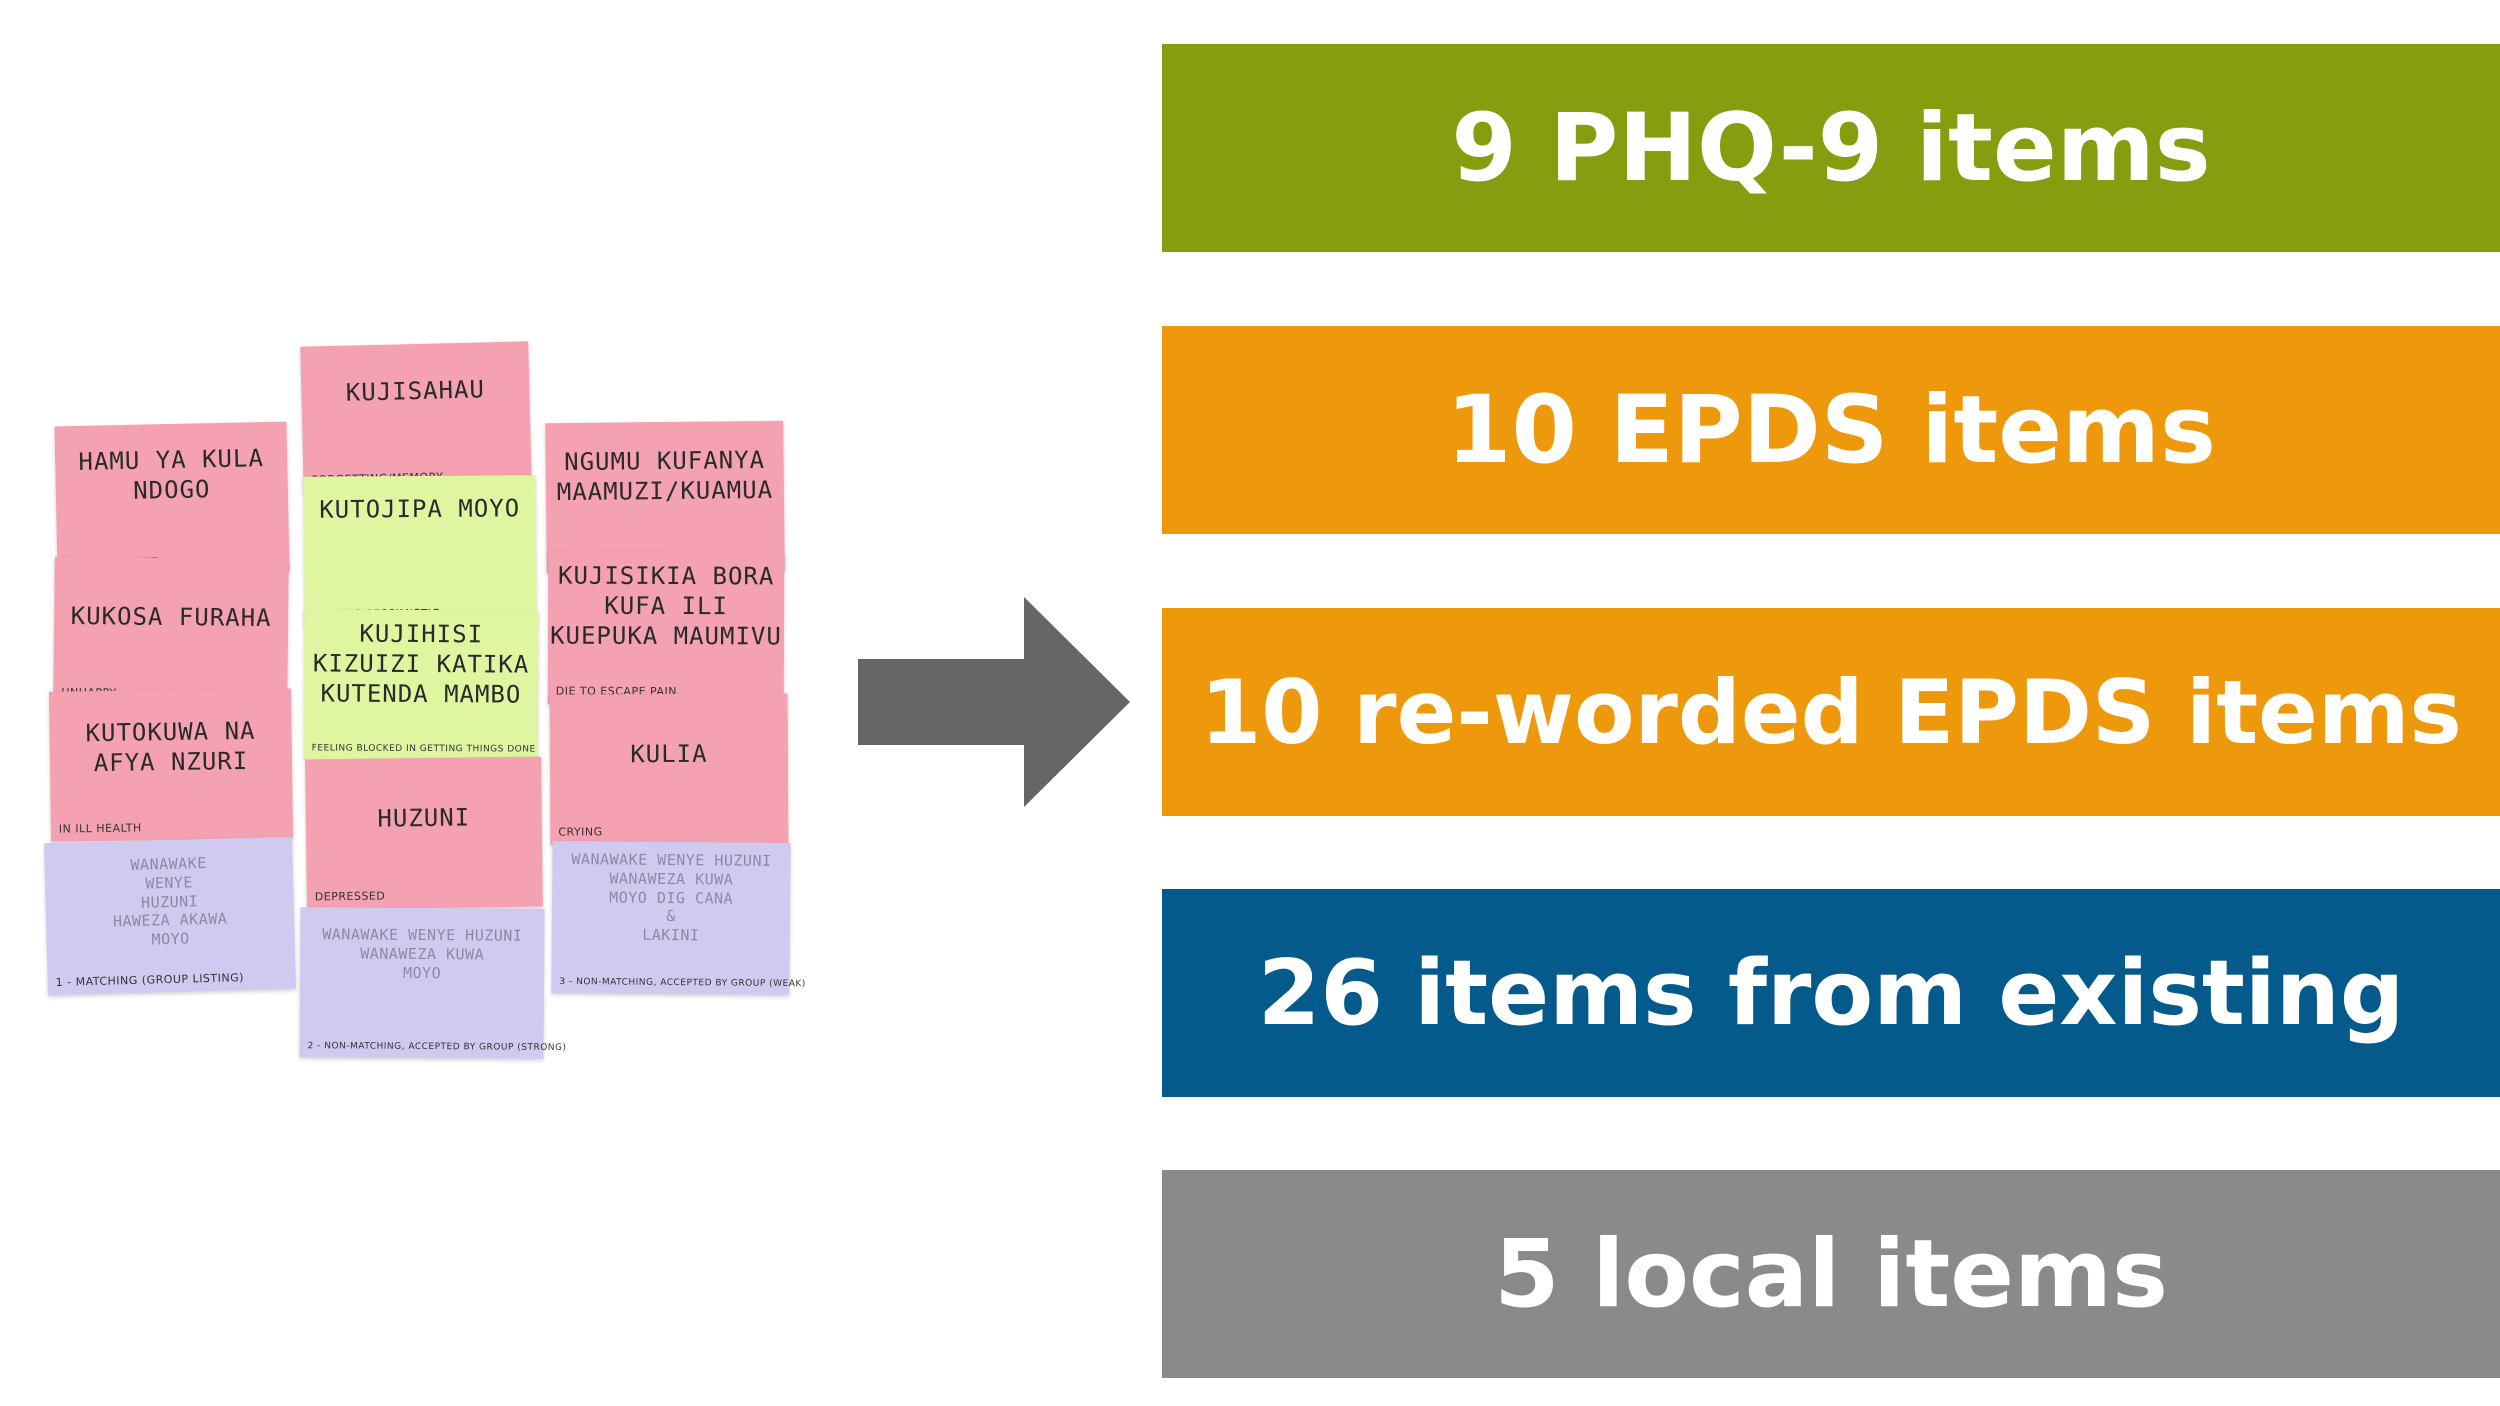 The image size is (2500, 1406). Describe the element at coordinates (1831, 430) in the screenshot. I see `bar-epds-items: 10 EPDS items` at that location.